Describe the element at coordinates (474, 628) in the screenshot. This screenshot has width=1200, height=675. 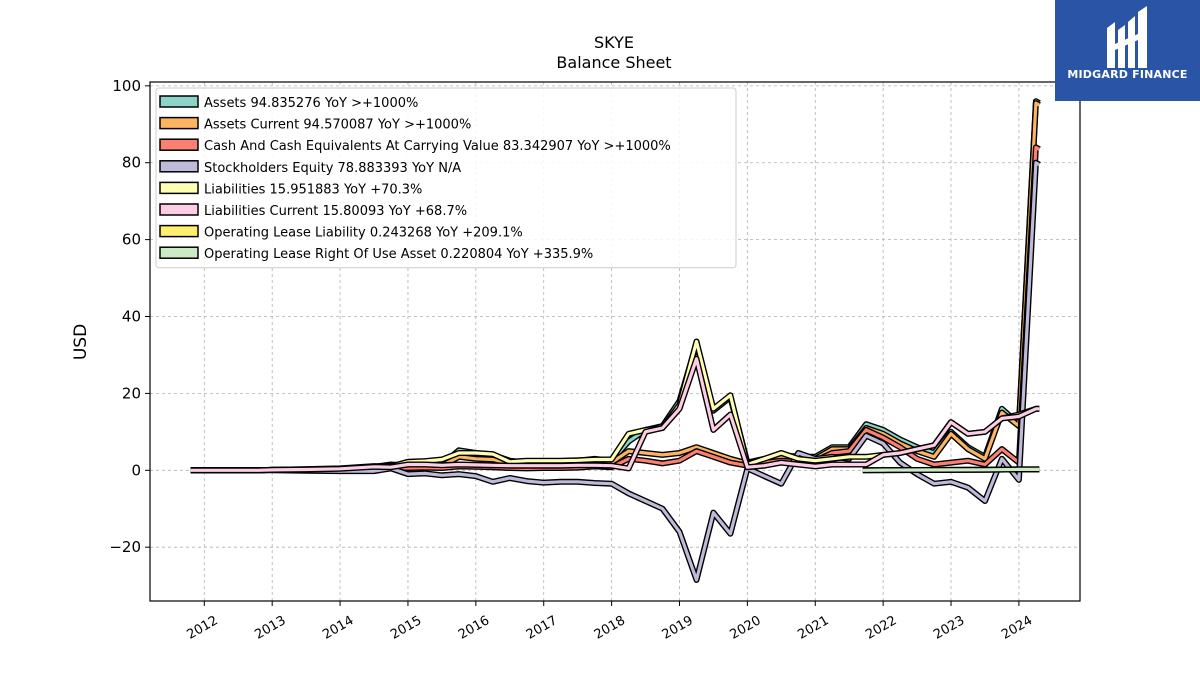
I see `x-tick-label: 2016` at that location.